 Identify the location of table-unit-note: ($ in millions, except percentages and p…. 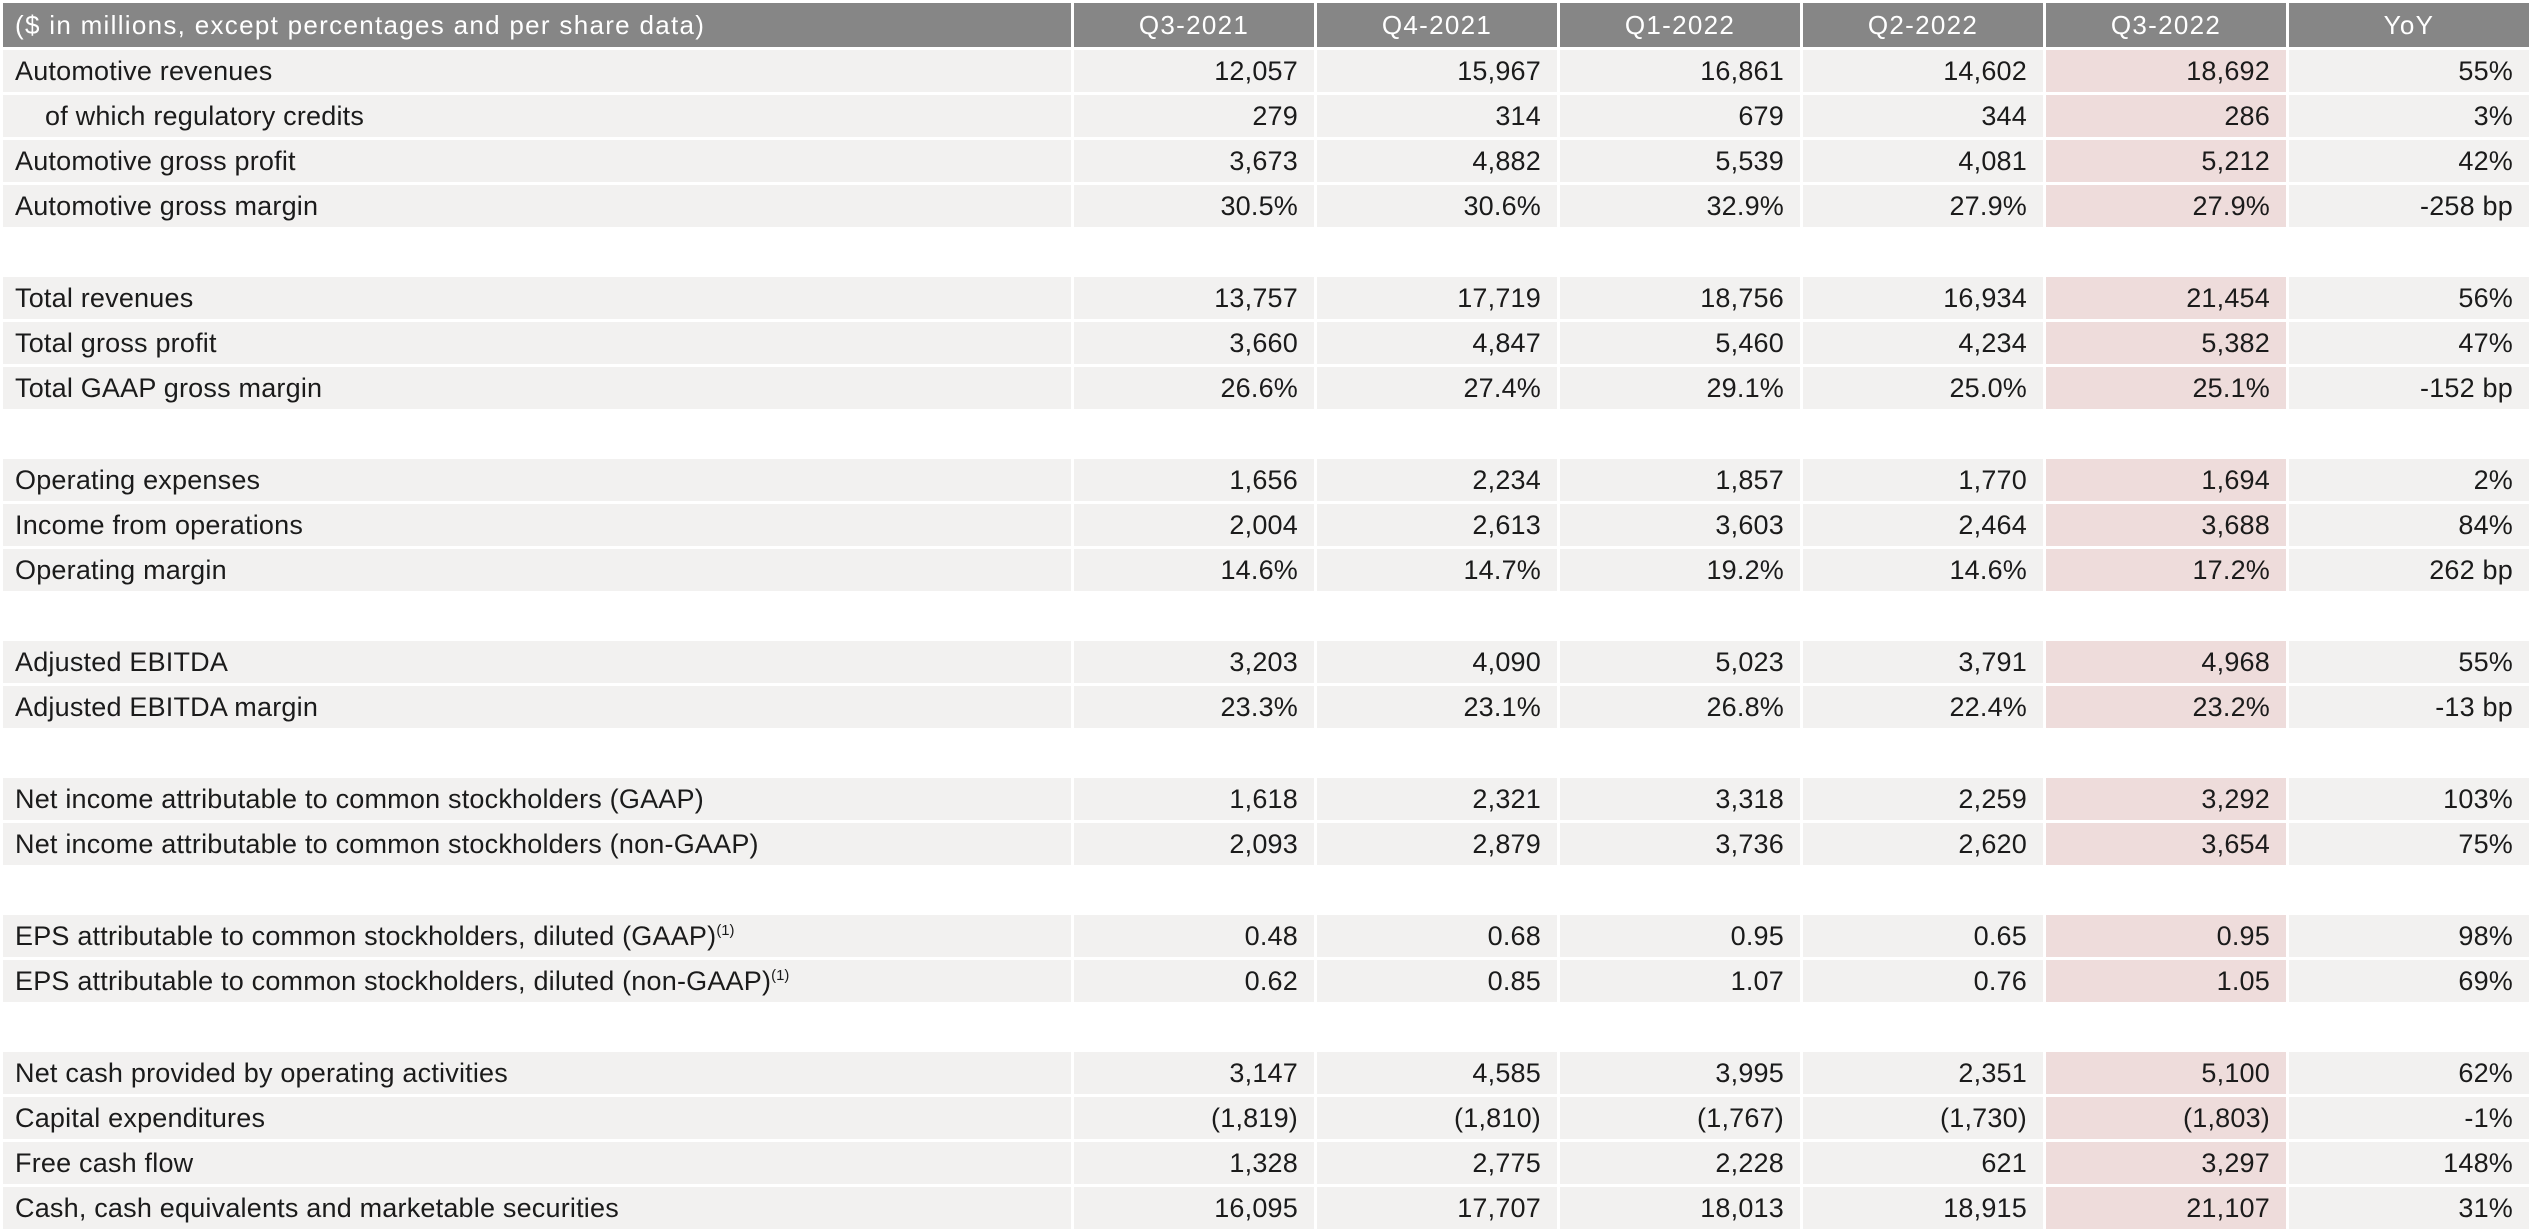
(537, 25).